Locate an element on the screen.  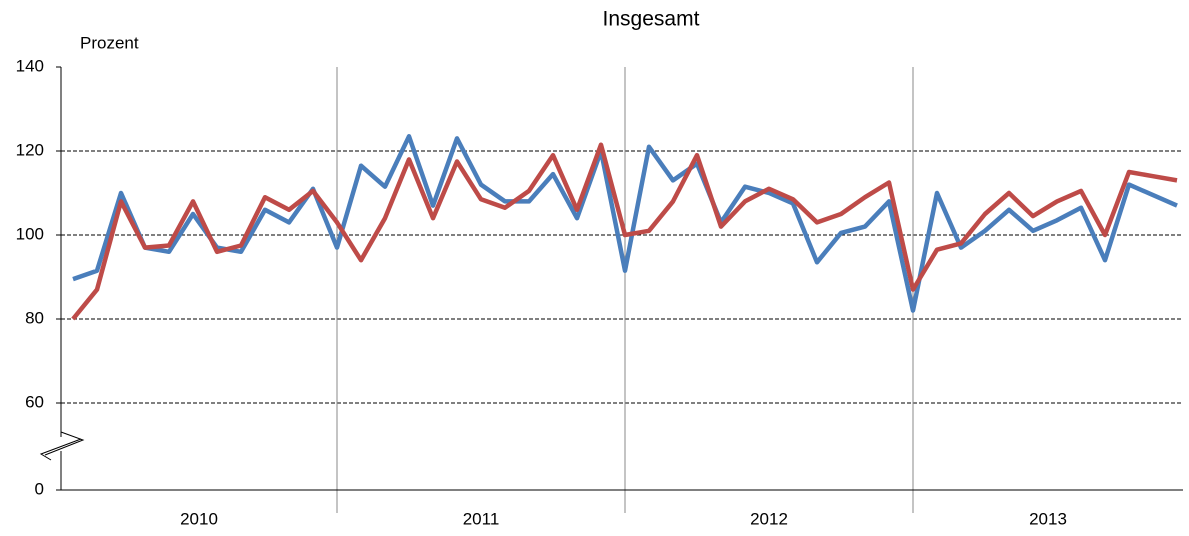
y-tick-label: 60 is located at coordinates (34, 401).